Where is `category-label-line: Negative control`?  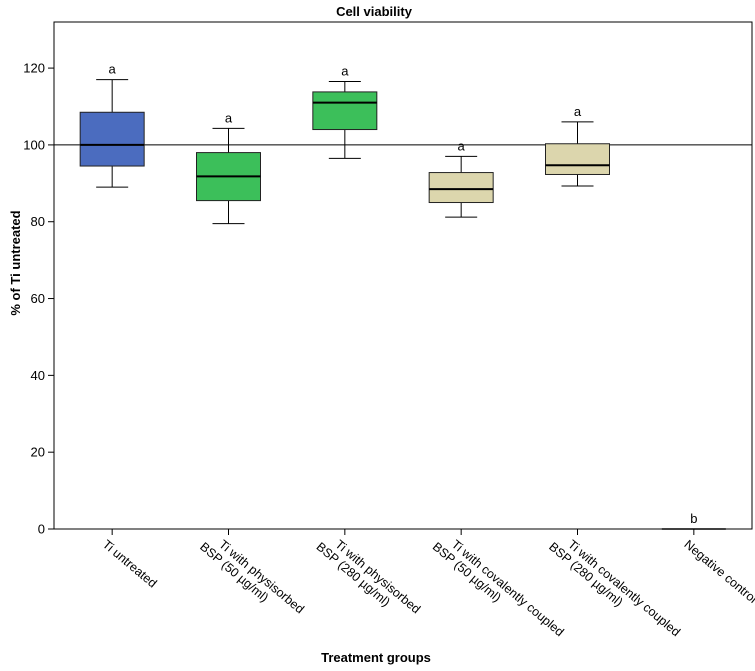 category-label-line: Negative control is located at coordinates (718, 571).